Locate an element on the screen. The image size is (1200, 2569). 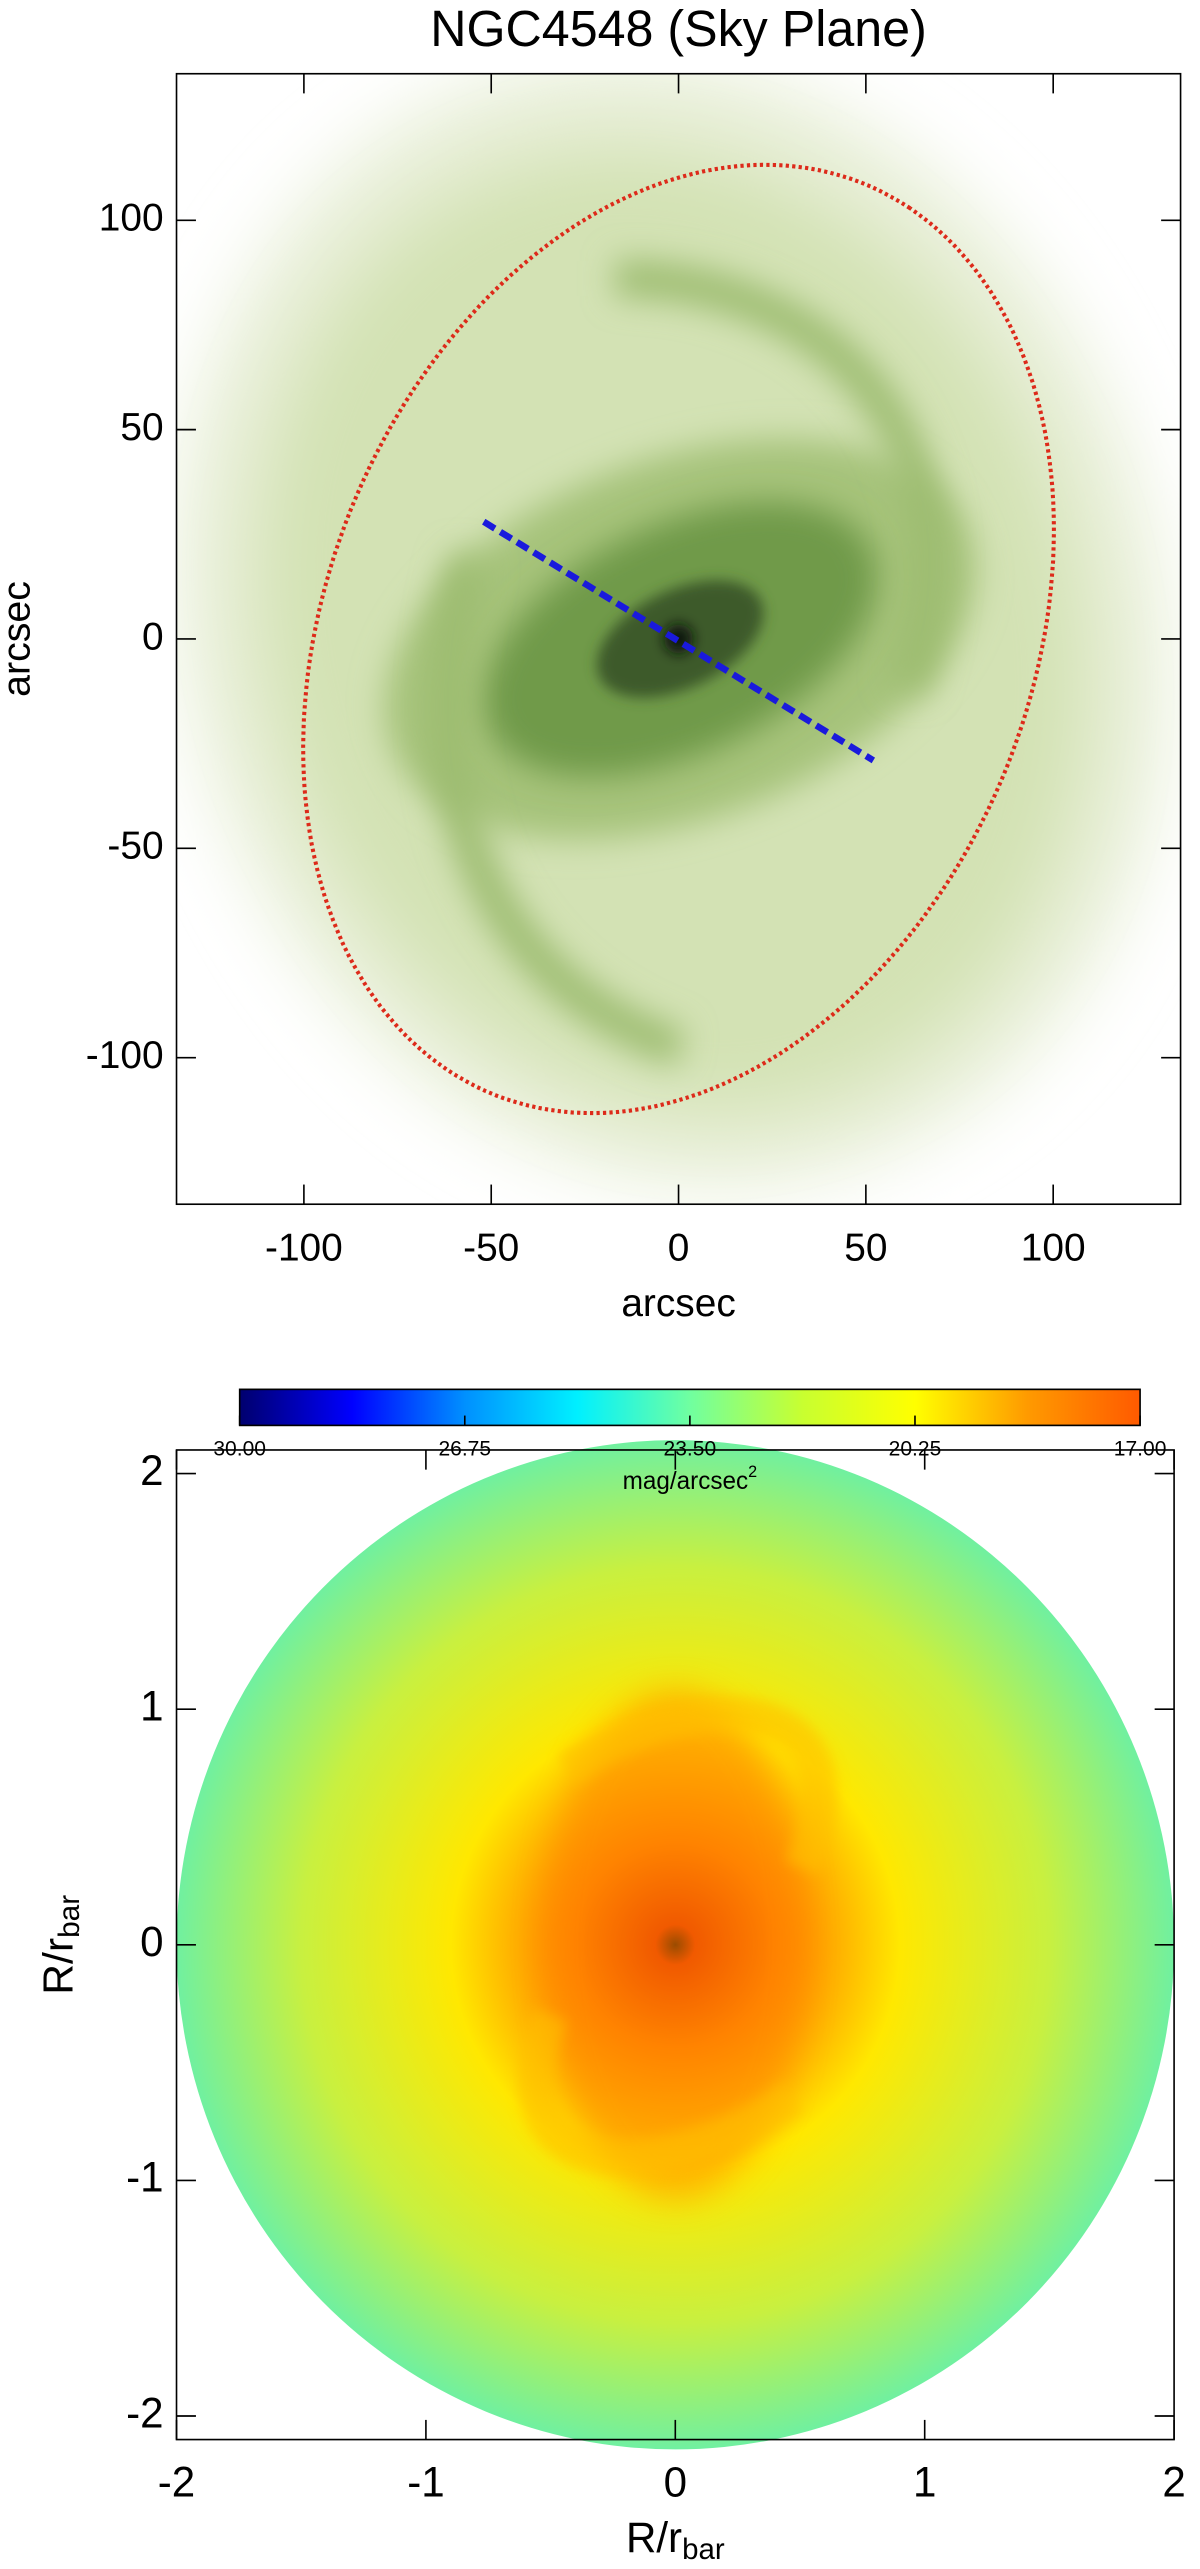
y-axis-label-text: R/r is located at coordinates (58, 1966).